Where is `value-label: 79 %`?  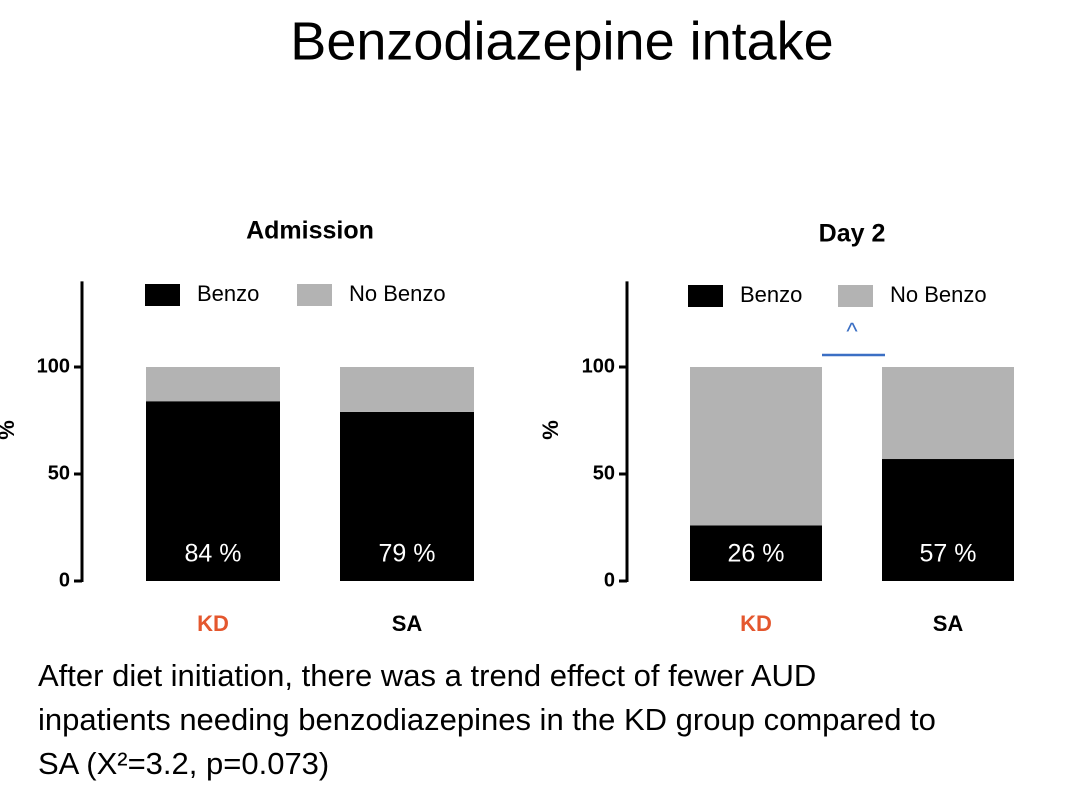 value-label: 79 % is located at coordinates (407, 554).